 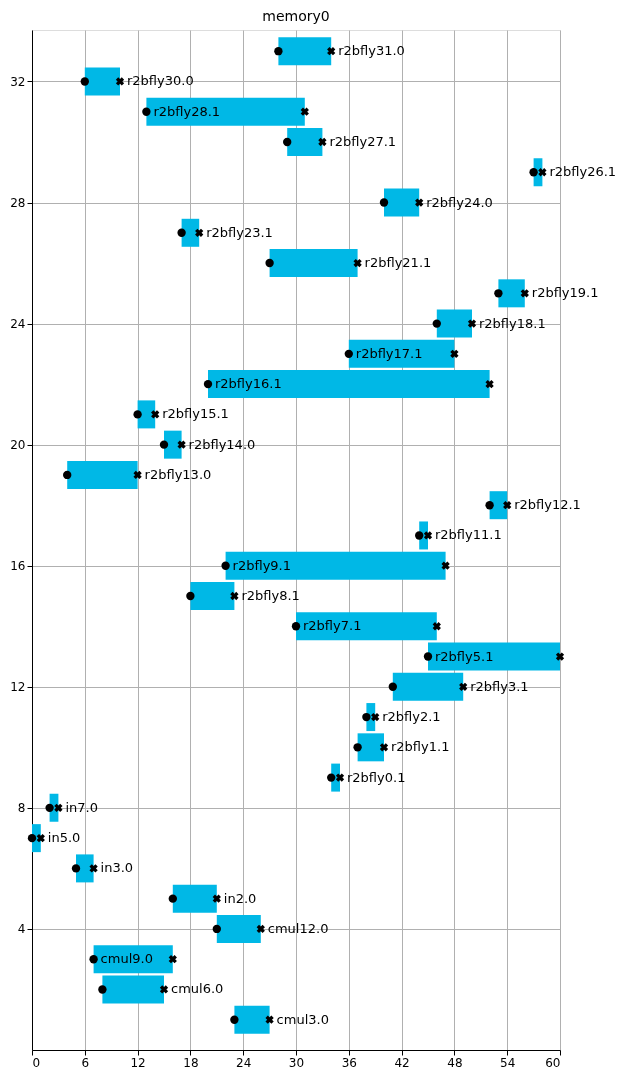 What do you see at coordinates (332, 626) in the screenshot?
I see `annotation: r2bfly7.1` at bounding box center [332, 626].